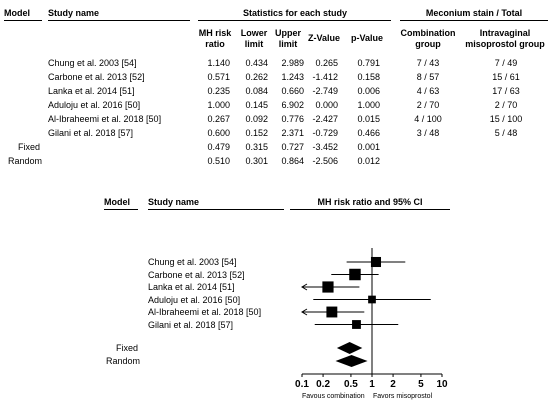  Describe the element at coordinates (91, 91) in the screenshot. I see `study-name-cell: Lanka et al. 2014 [51]` at that location.